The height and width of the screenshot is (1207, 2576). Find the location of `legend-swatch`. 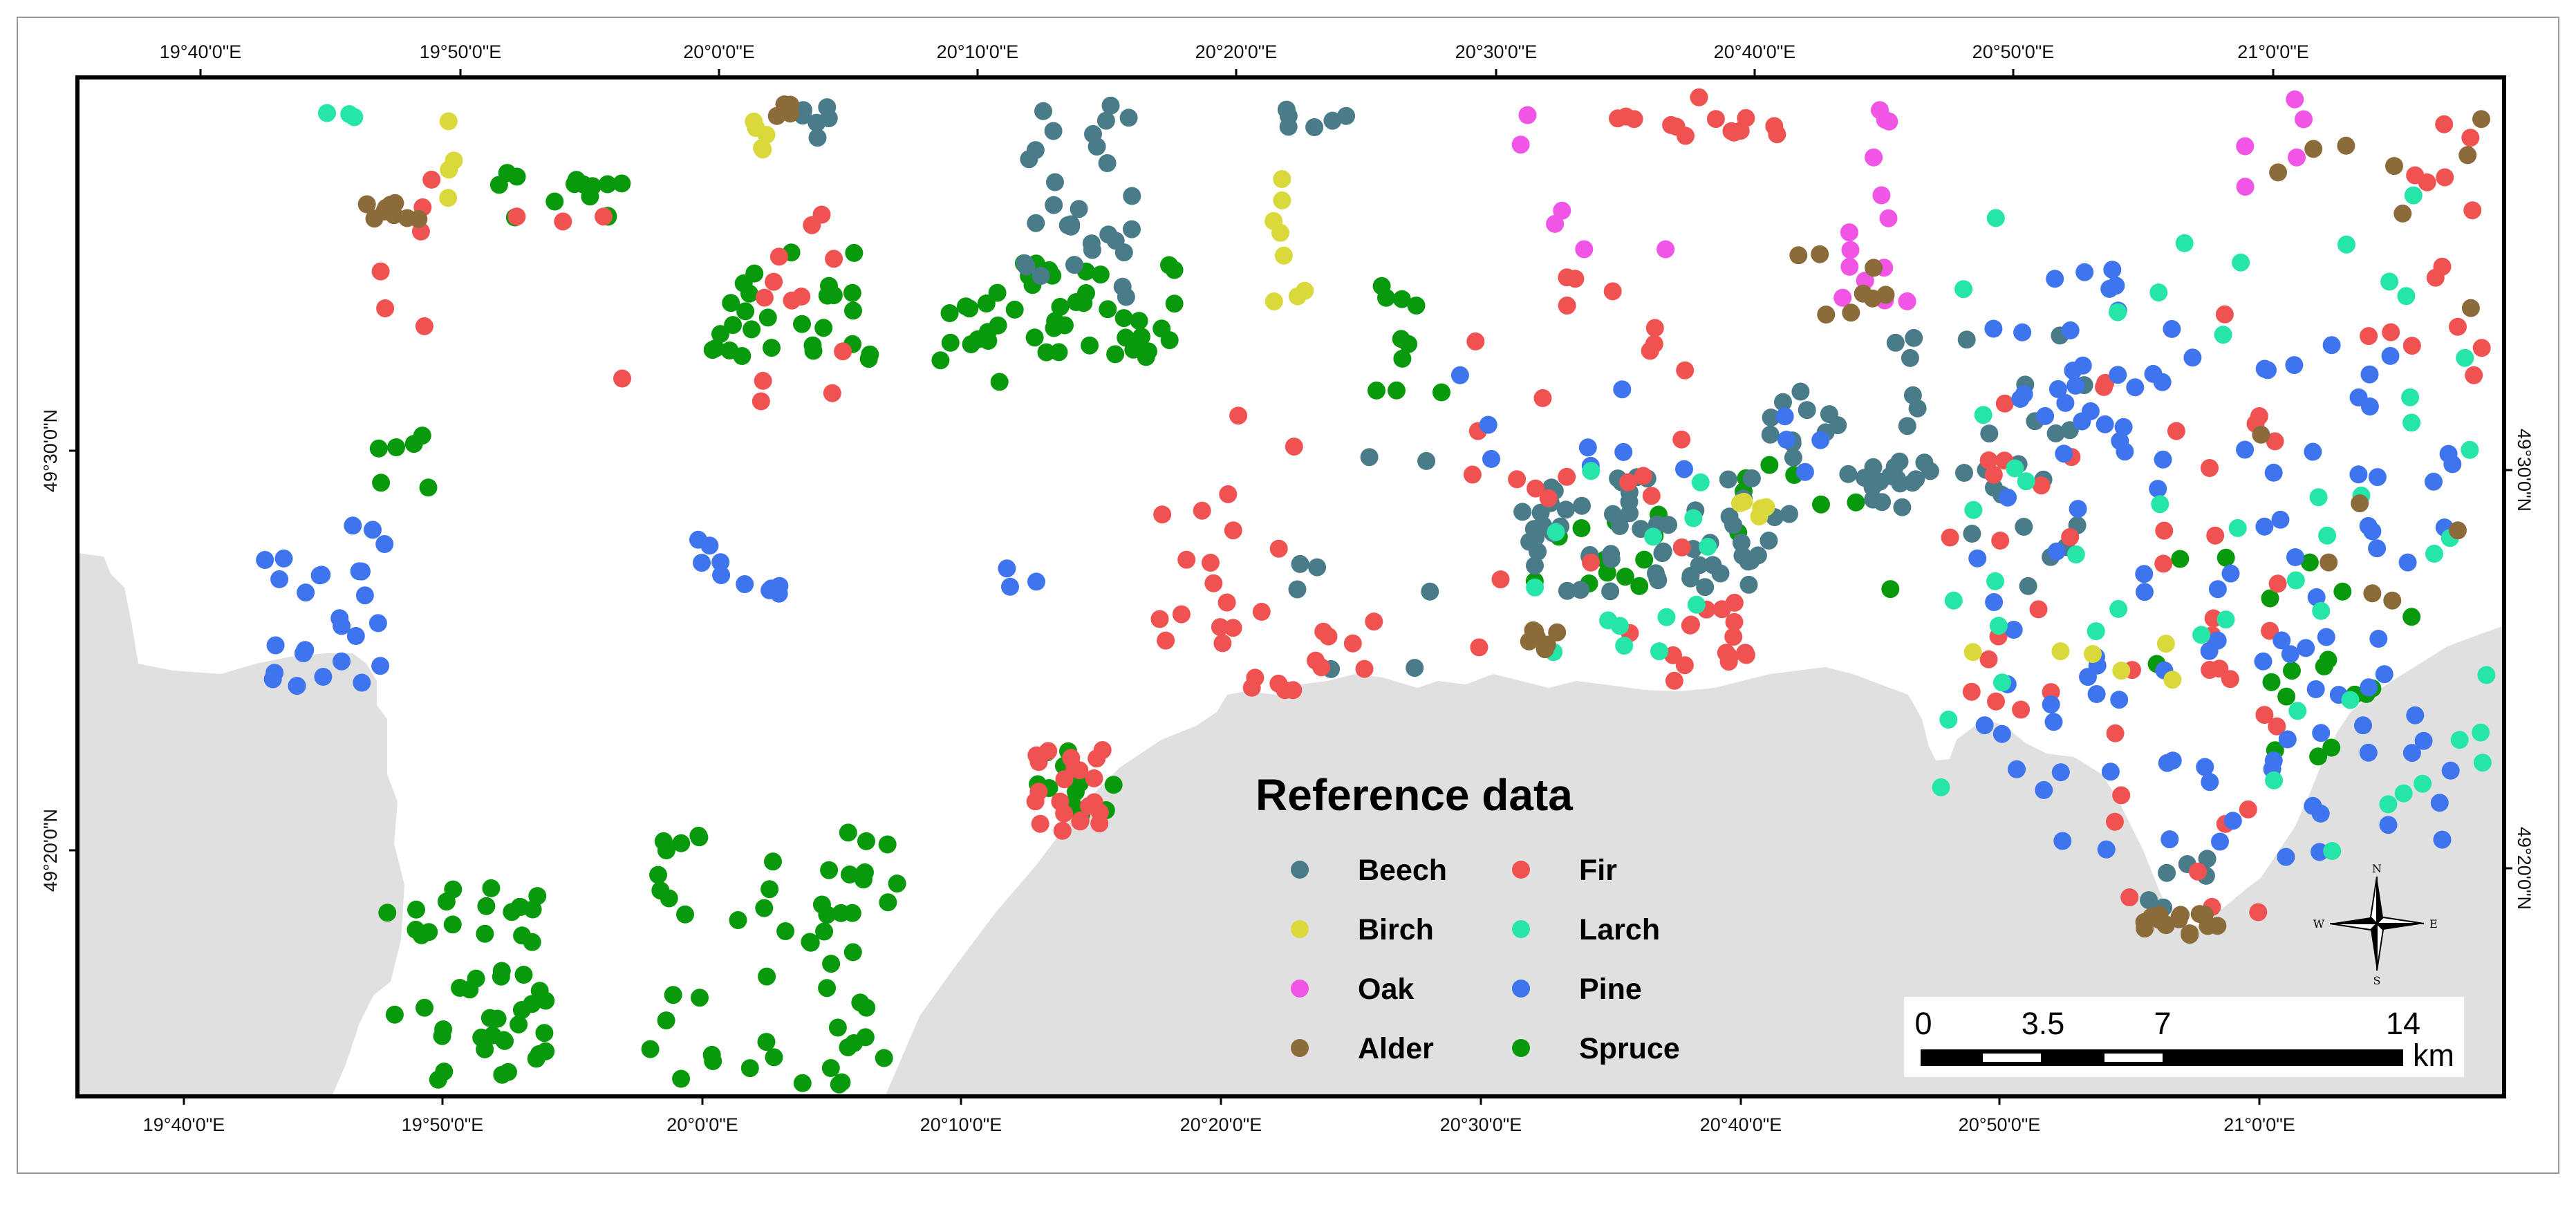

legend-swatch is located at coordinates (1521, 989).